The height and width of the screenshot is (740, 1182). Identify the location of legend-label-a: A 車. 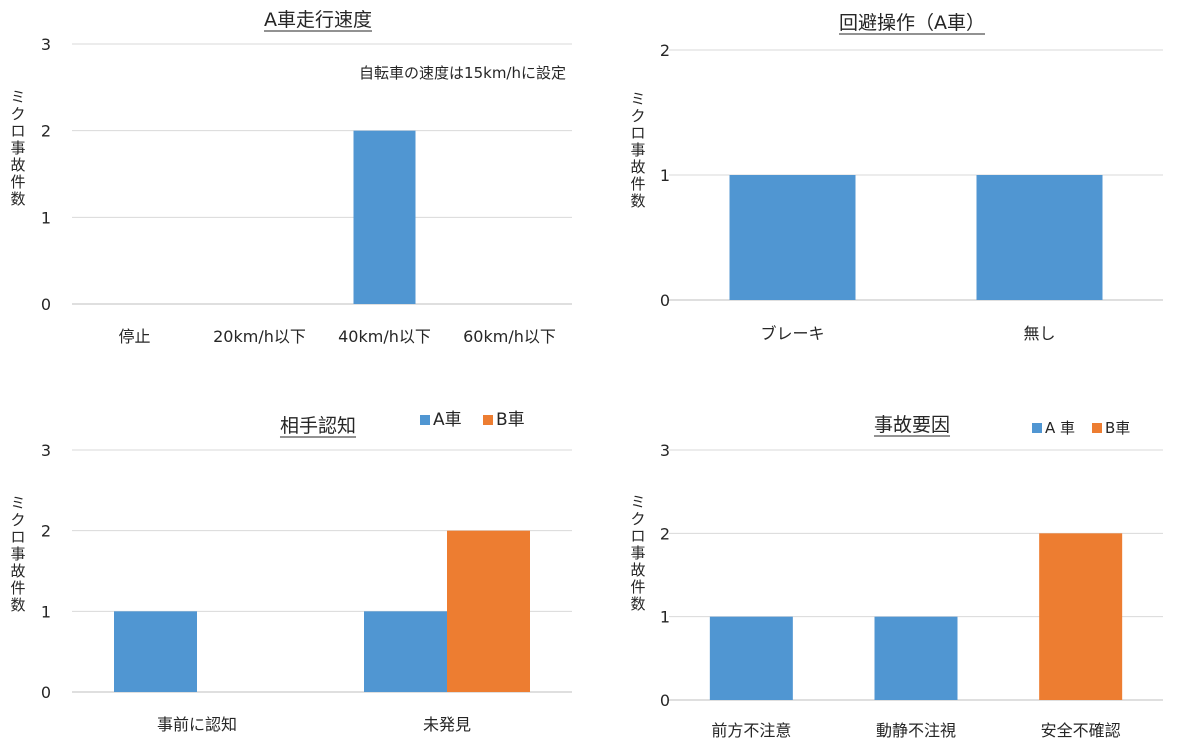
(1060, 428).